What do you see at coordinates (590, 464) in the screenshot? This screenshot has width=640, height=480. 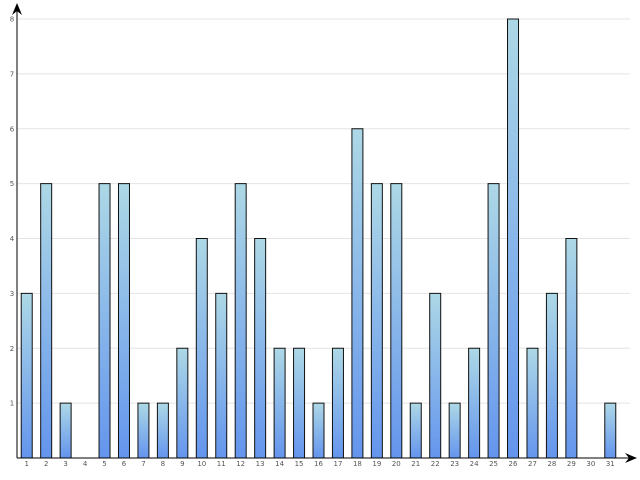 I see `x-tick-label: 30` at bounding box center [590, 464].